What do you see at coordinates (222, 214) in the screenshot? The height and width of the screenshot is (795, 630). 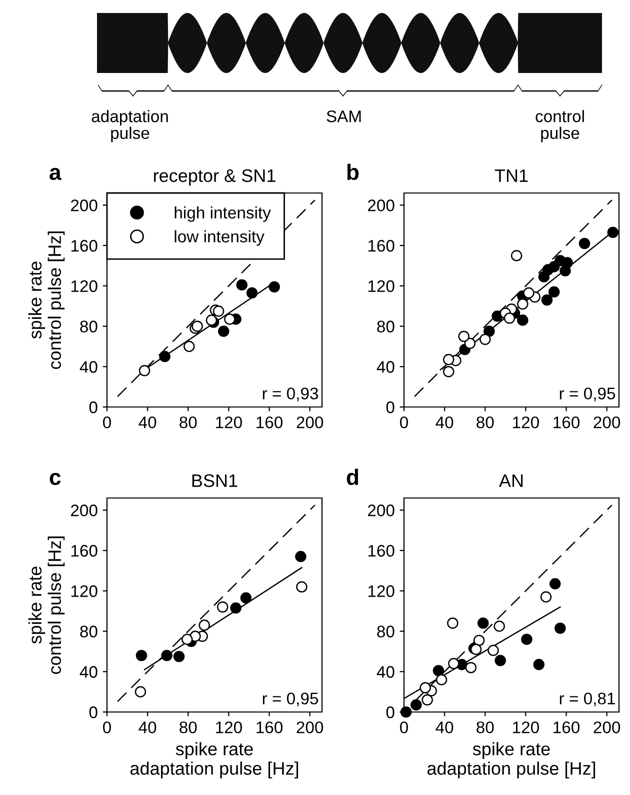 I see `legend-label: high intensity` at bounding box center [222, 214].